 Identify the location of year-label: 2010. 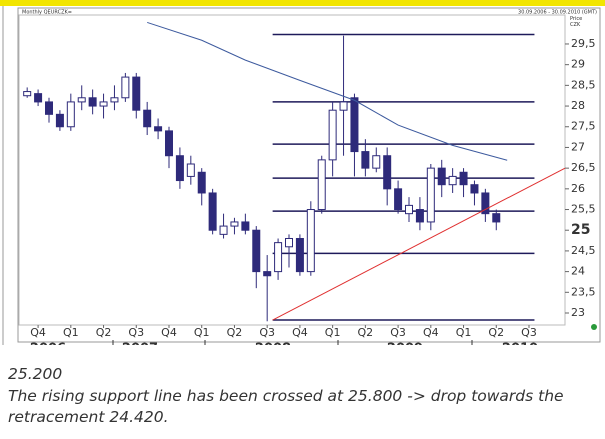
(520, 344).